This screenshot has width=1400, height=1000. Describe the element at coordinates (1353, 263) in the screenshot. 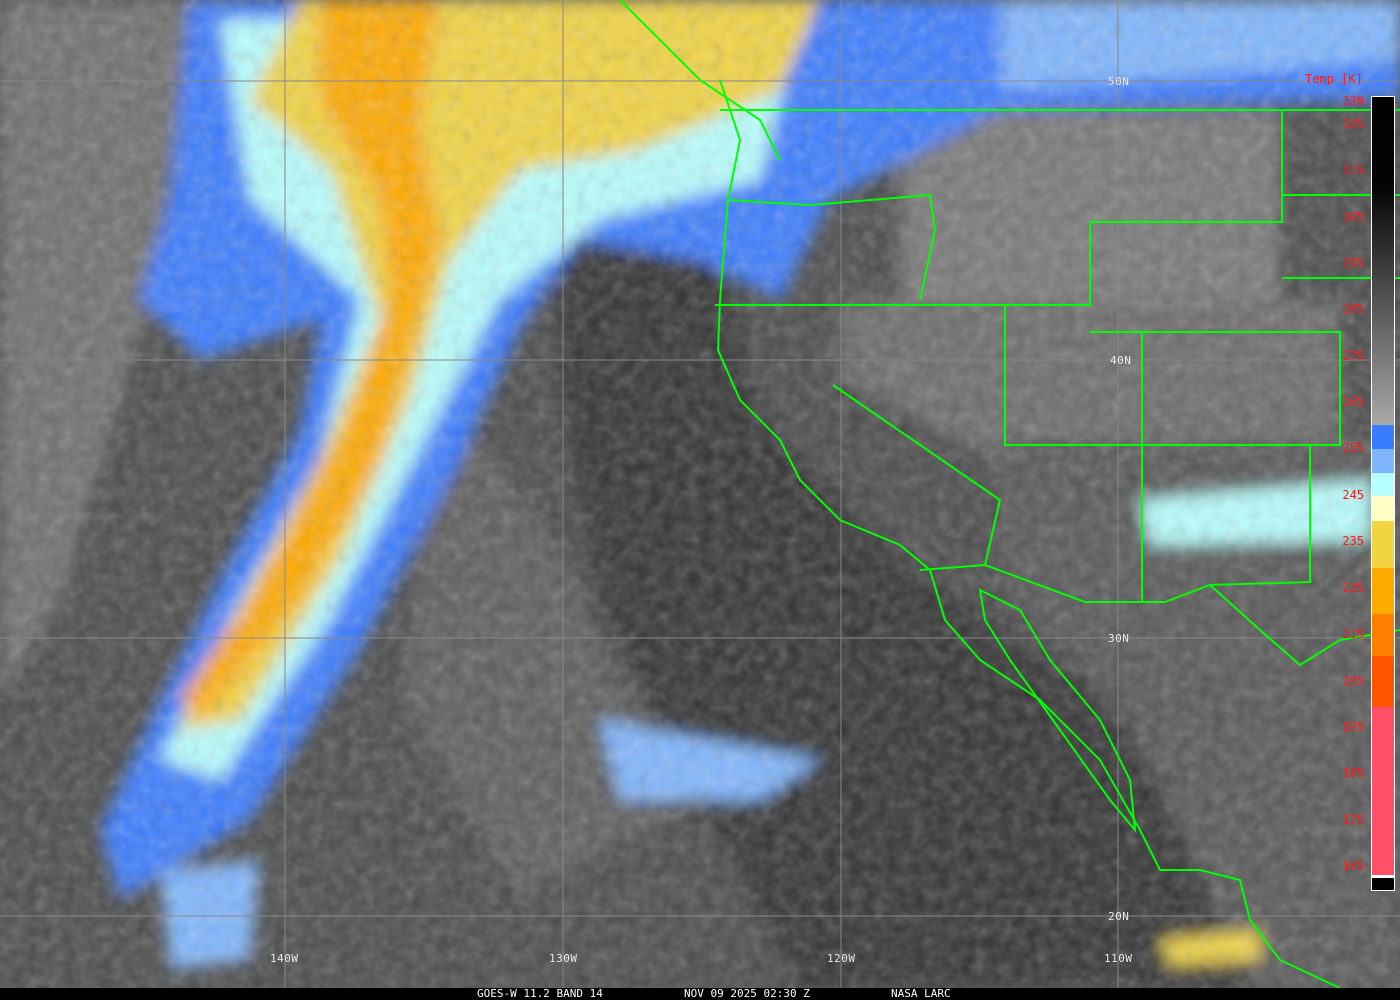

I see `colorbar-tick-label: 295` at that location.